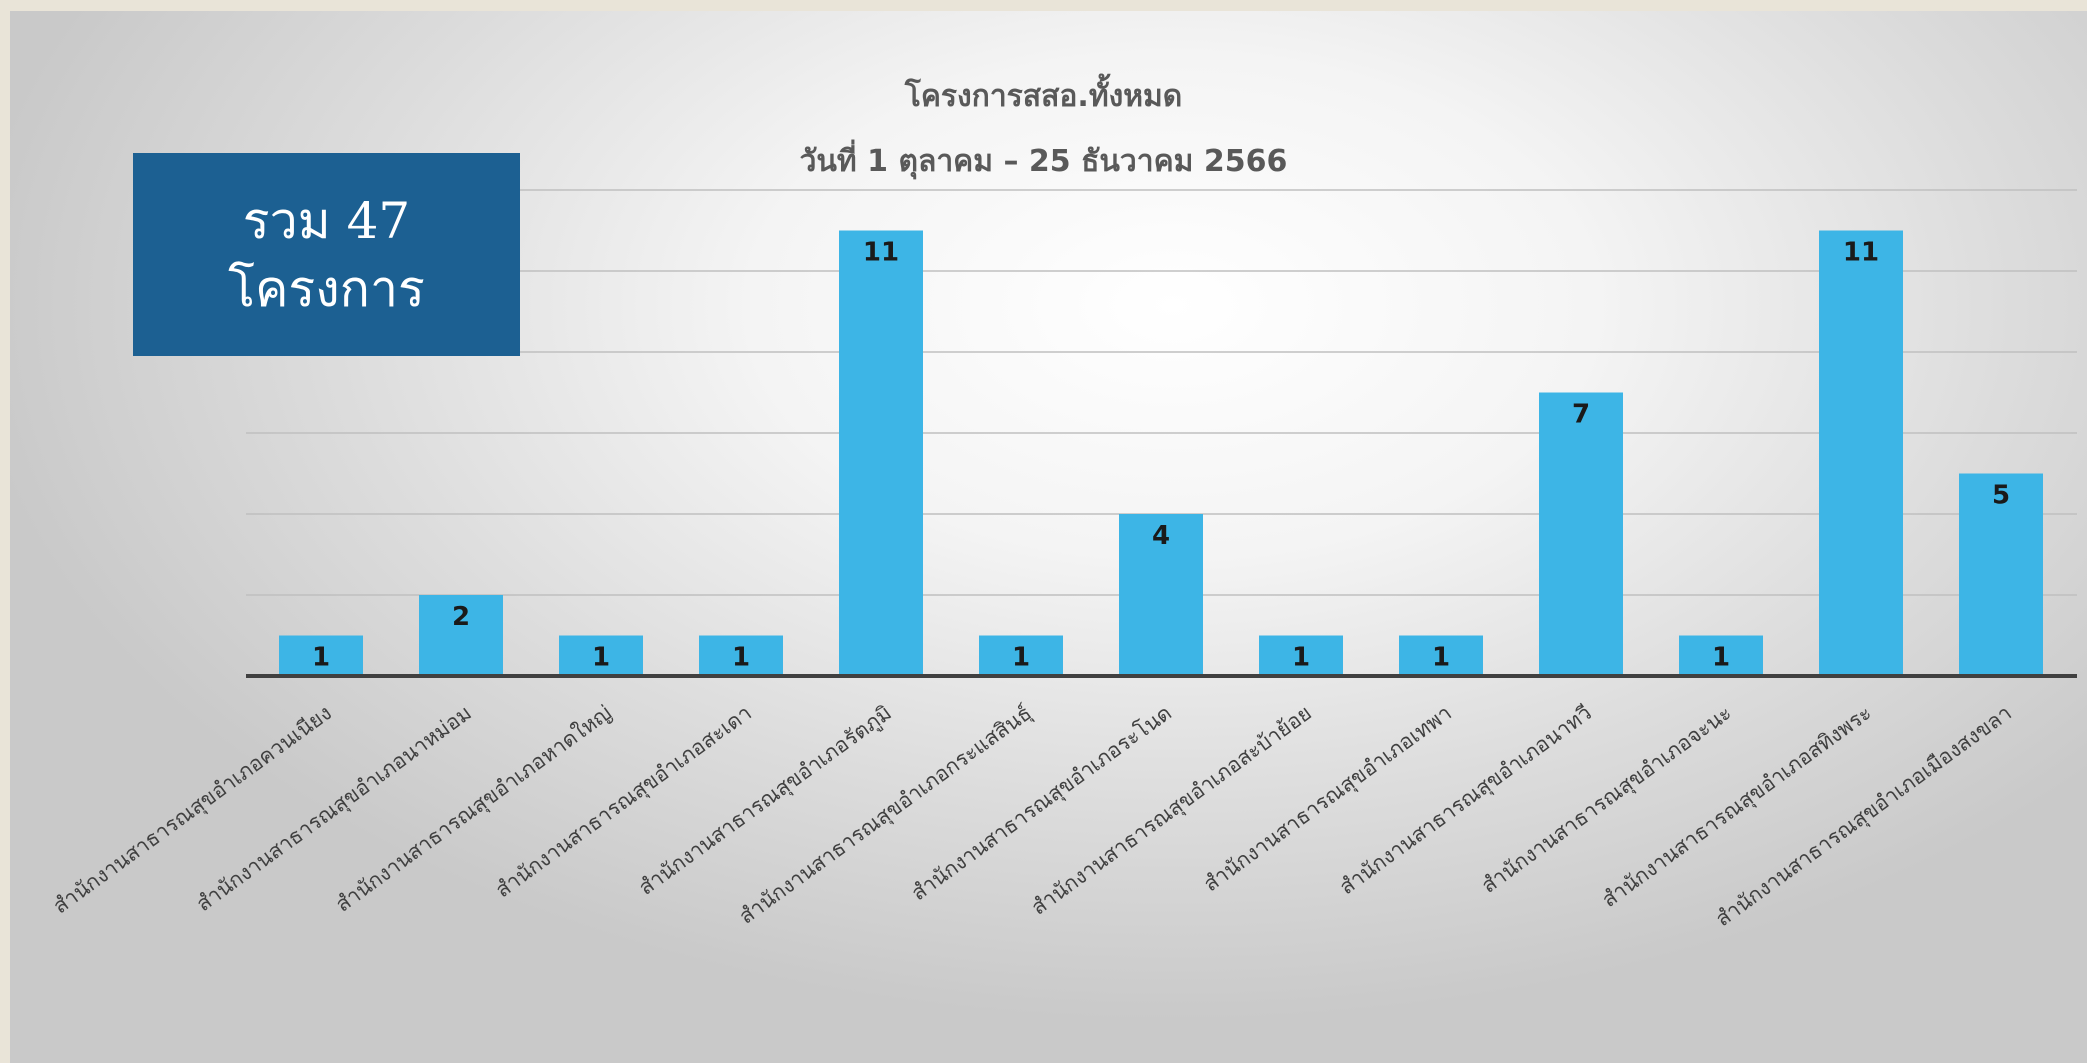 Image resolution: width=2087 pixels, height=1063 pixels. Describe the element at coordinates (2001, 496) in the screenshot. I see `data-label: 5` at that location.